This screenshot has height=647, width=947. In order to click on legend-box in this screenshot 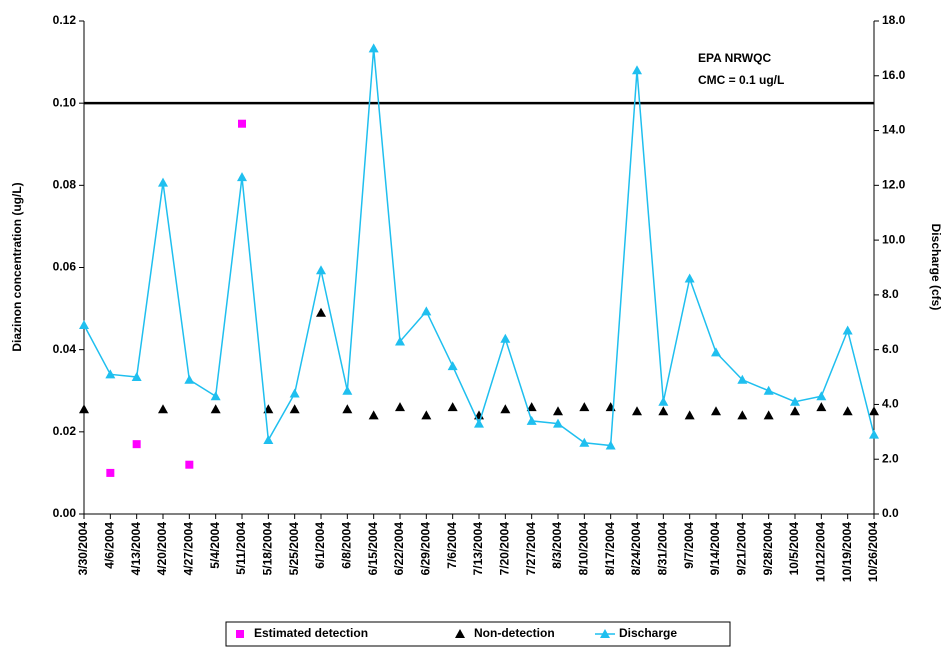, I will do `click(478, 634)`.